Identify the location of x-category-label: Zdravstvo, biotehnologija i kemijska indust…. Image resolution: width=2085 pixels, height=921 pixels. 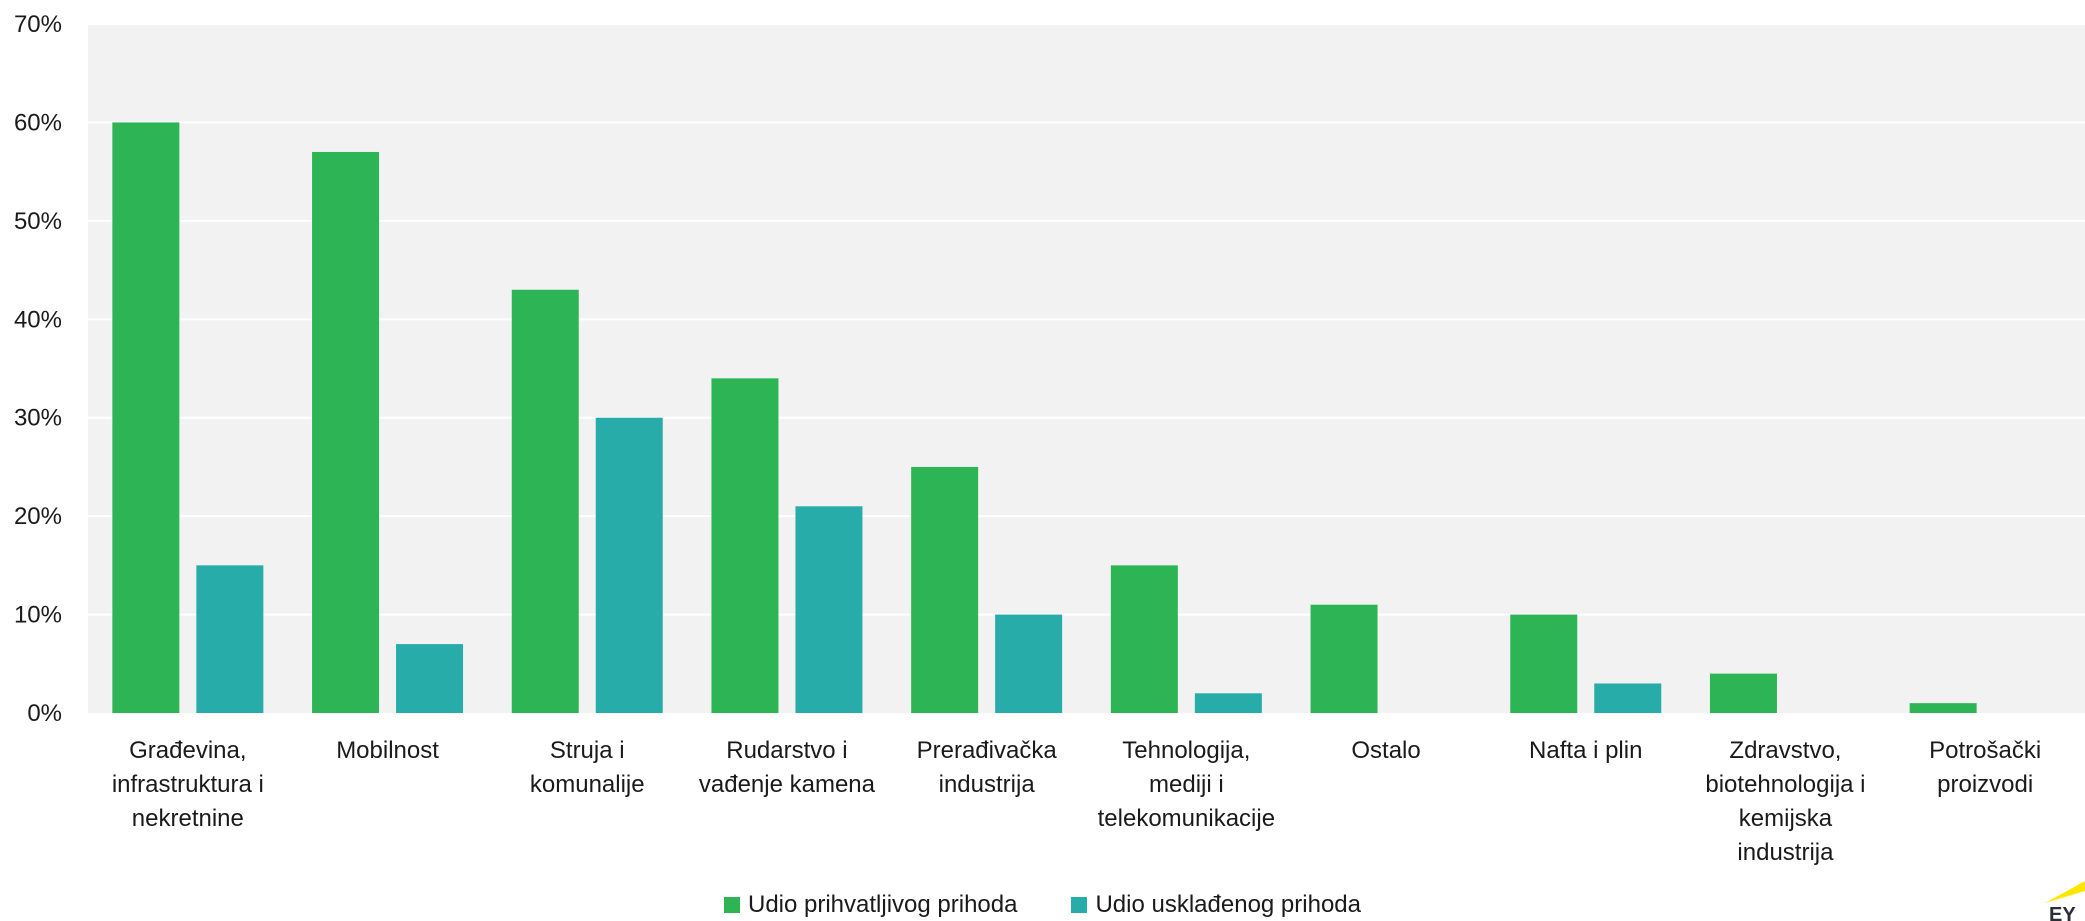
(1785, 801).